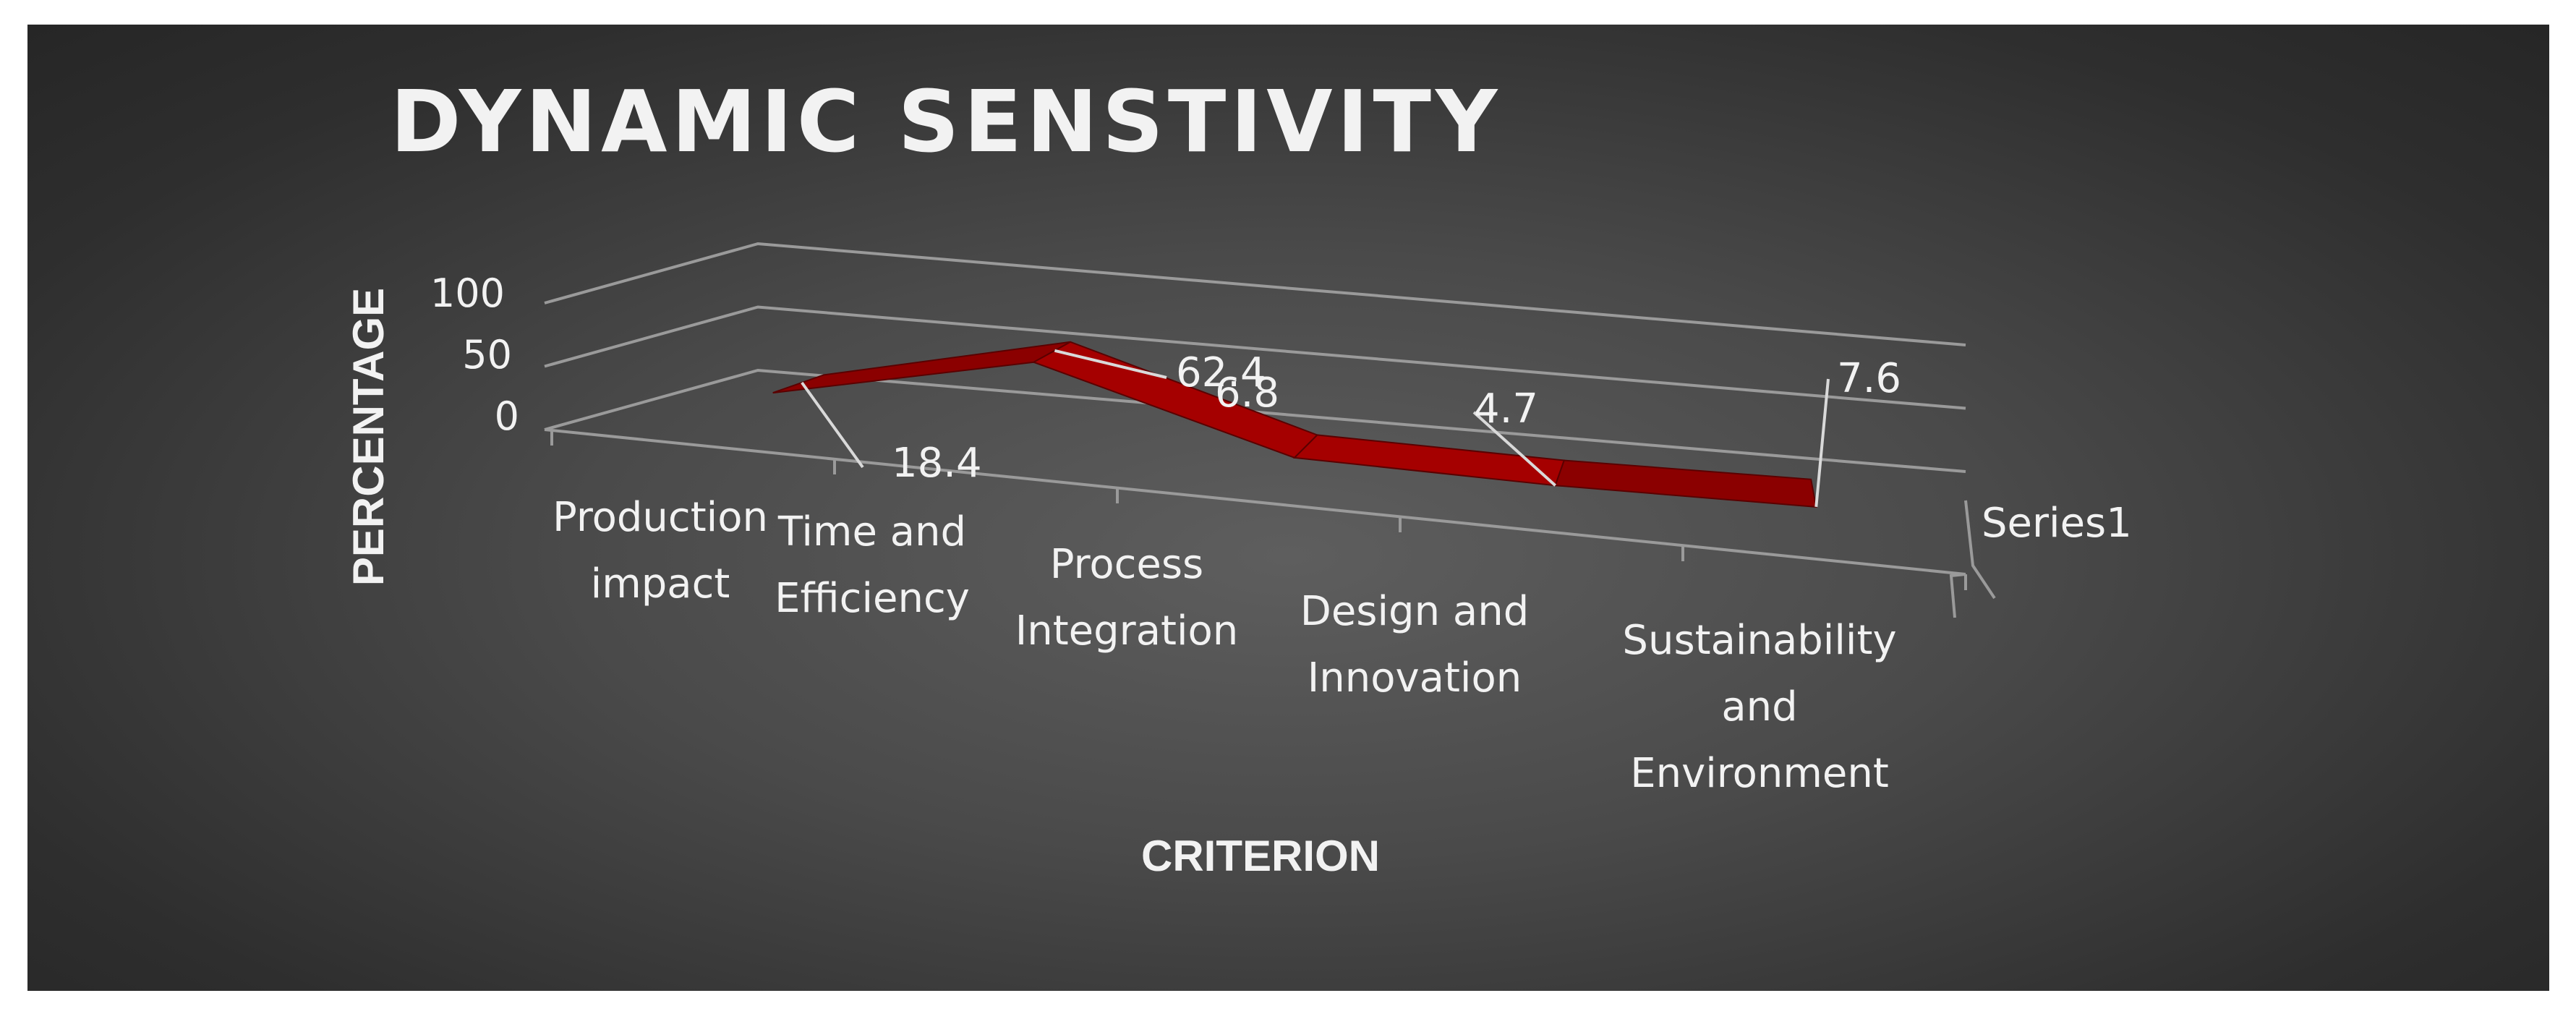 The height and width of the screenshot is (1014, 2576). I want to click on data-label-0: 18.4, so click(937, 463).